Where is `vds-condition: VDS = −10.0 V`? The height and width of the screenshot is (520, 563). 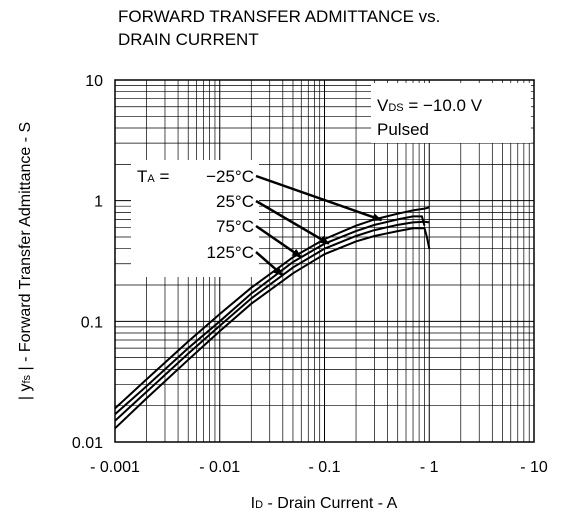 vds-condition: VDS = −10.0 V is located at coordinates (430, 105).